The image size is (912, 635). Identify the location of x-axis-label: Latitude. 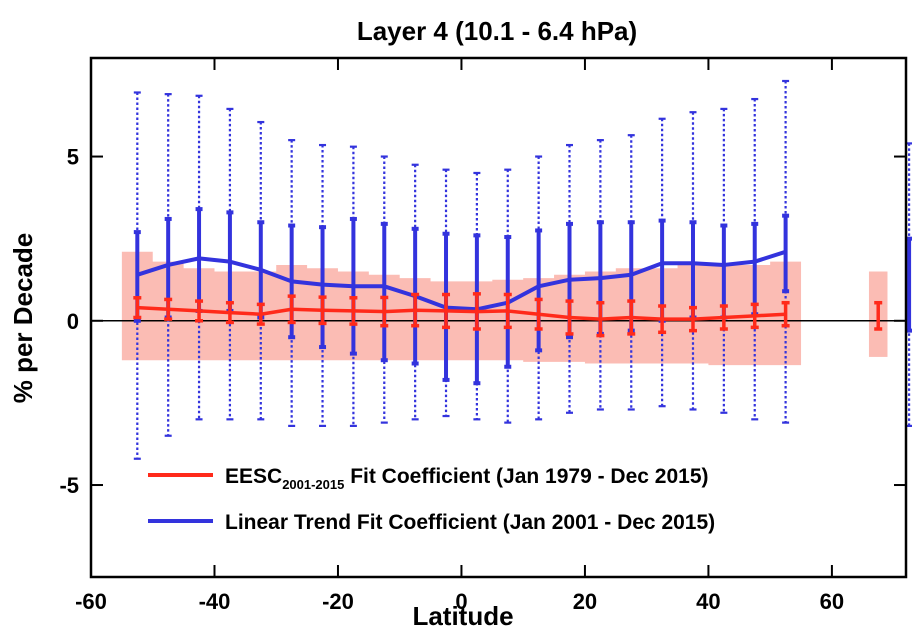
(462, 616).